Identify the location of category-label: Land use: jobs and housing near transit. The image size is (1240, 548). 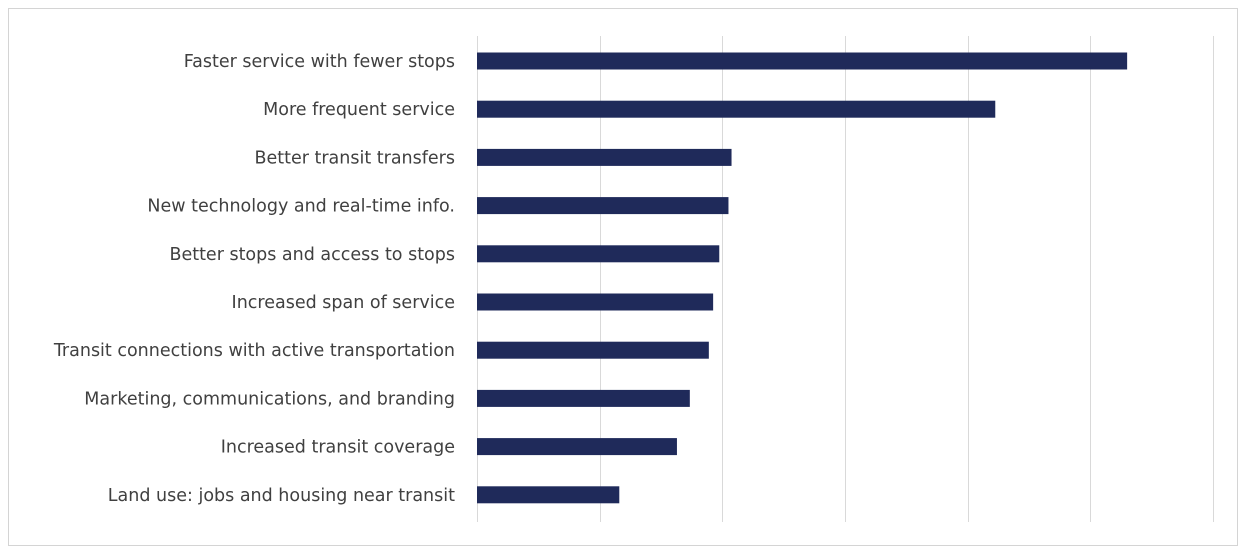
(281, 496).